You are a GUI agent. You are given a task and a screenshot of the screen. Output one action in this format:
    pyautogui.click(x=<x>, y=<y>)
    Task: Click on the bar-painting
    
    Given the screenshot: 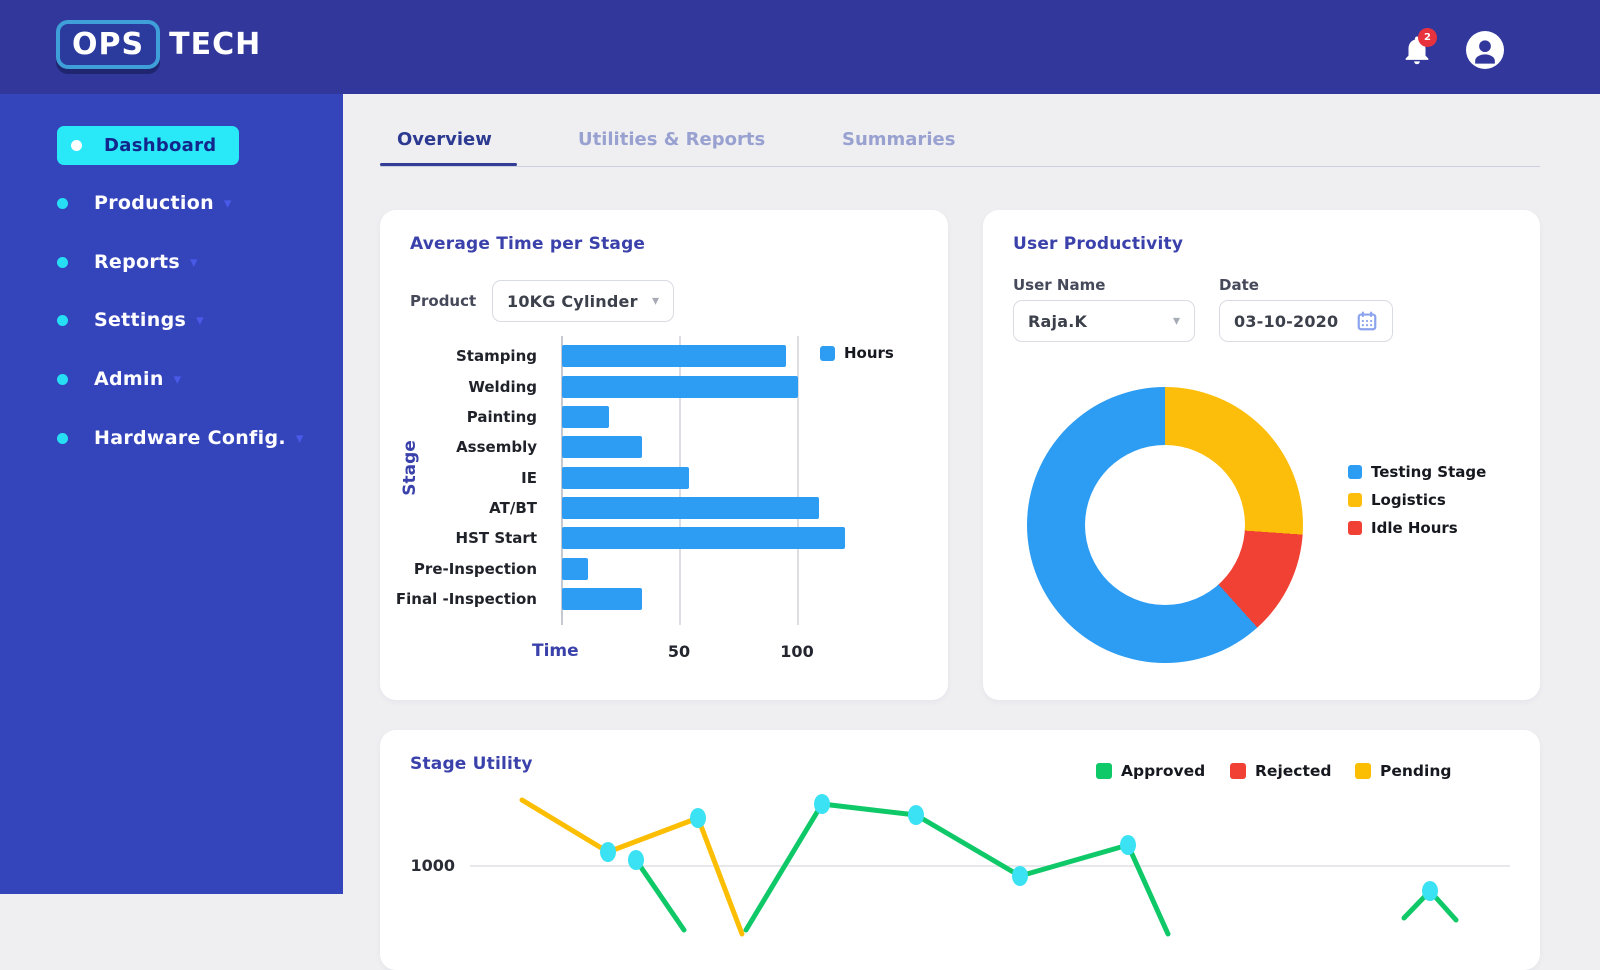 What is the action you would take?
    pyautogui.click(x=585, y=417)
    